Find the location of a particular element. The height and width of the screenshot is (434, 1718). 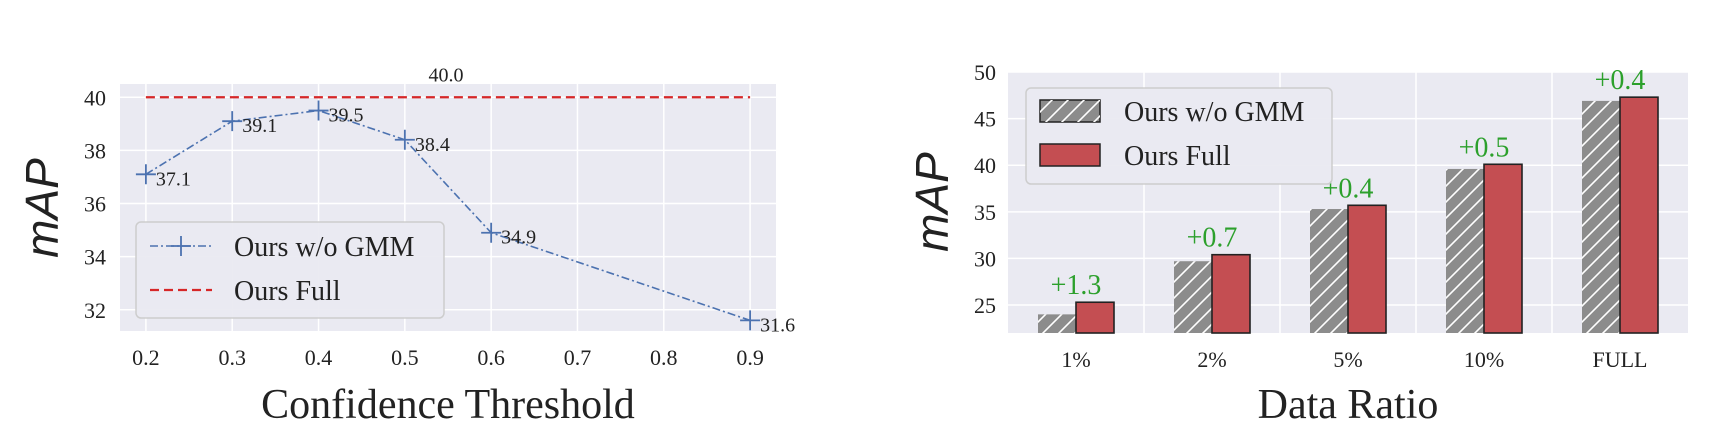

legend-swatch-hatch-ours-wo-gmm is located at coordinates (1070, 111).